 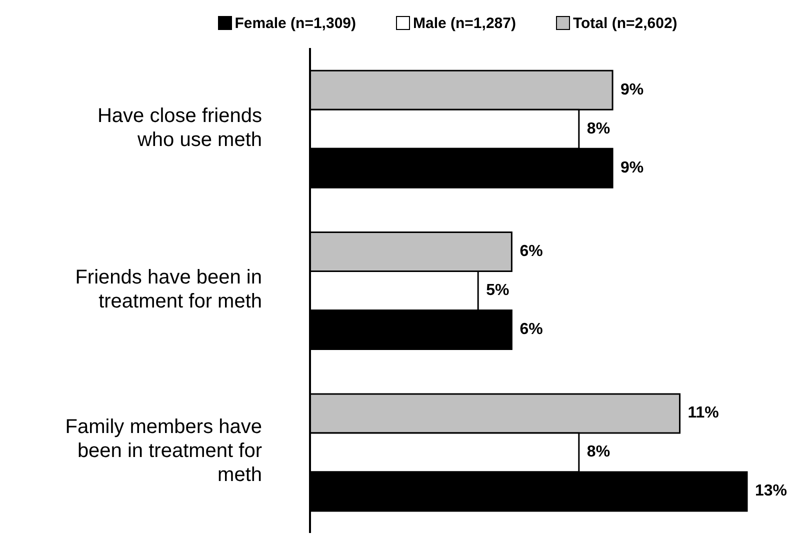 What do you see at coordinates (498, 291) in the screenshot?
I see `data-label: 5%` at bounding box center [498, 291].